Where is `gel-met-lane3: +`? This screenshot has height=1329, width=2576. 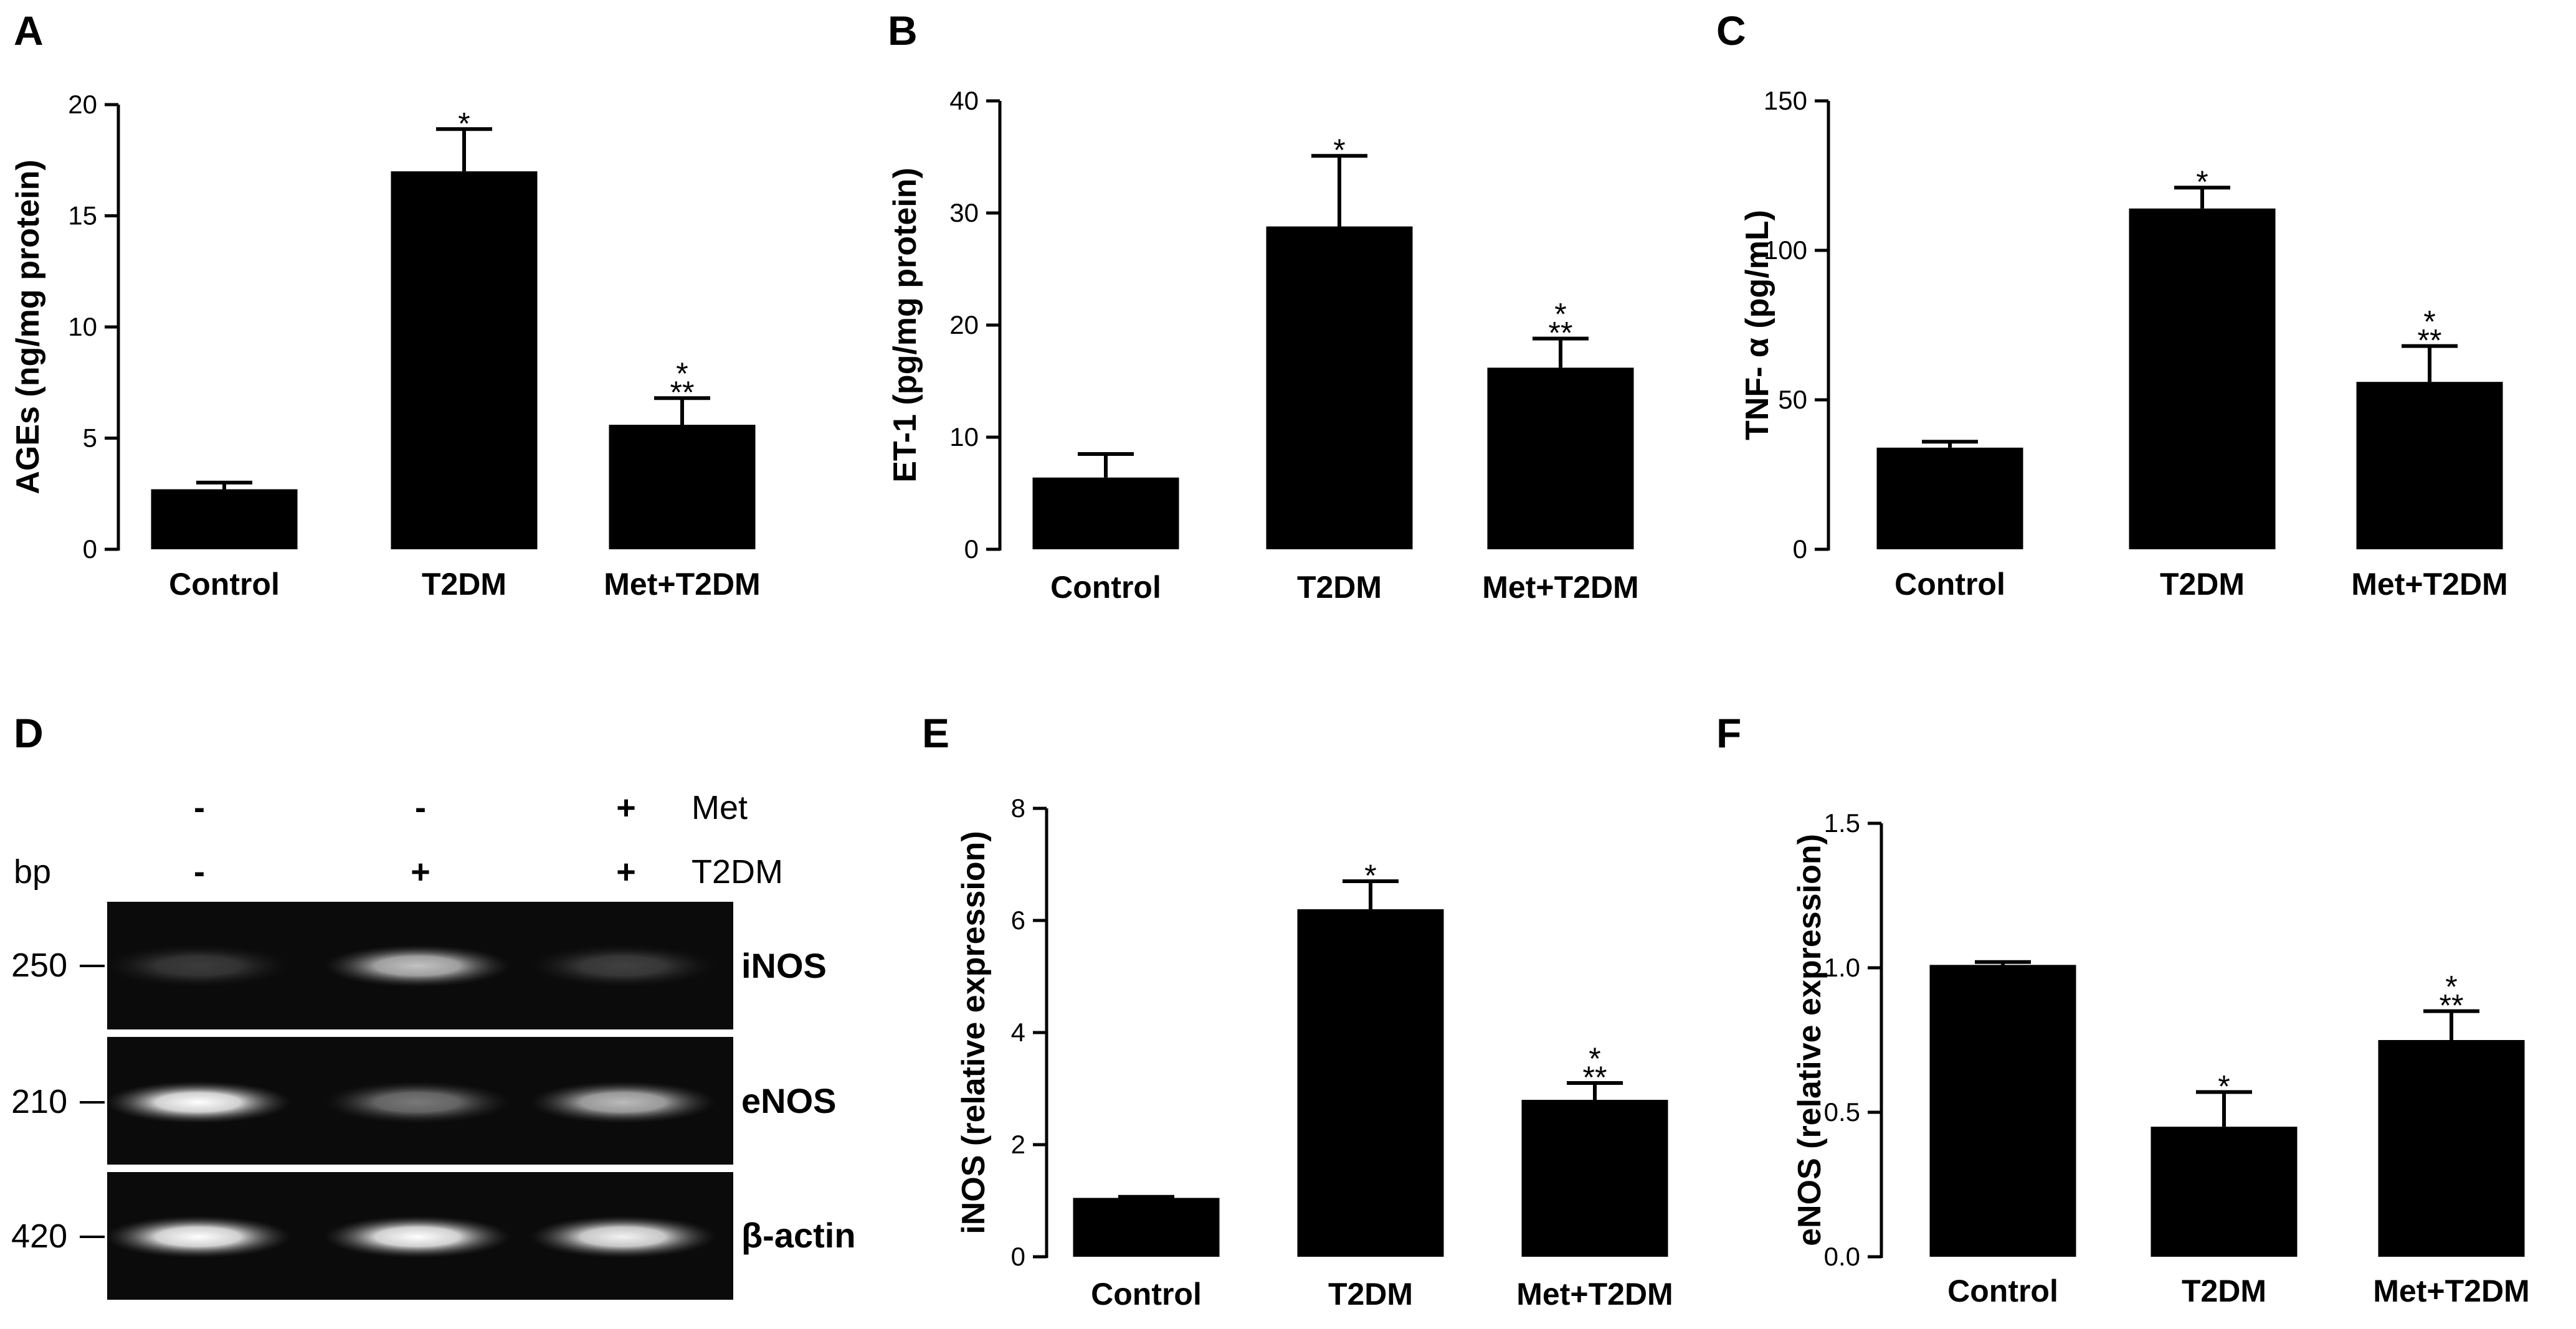
gel-met-lane3: + is located at coordinates (626, 807).